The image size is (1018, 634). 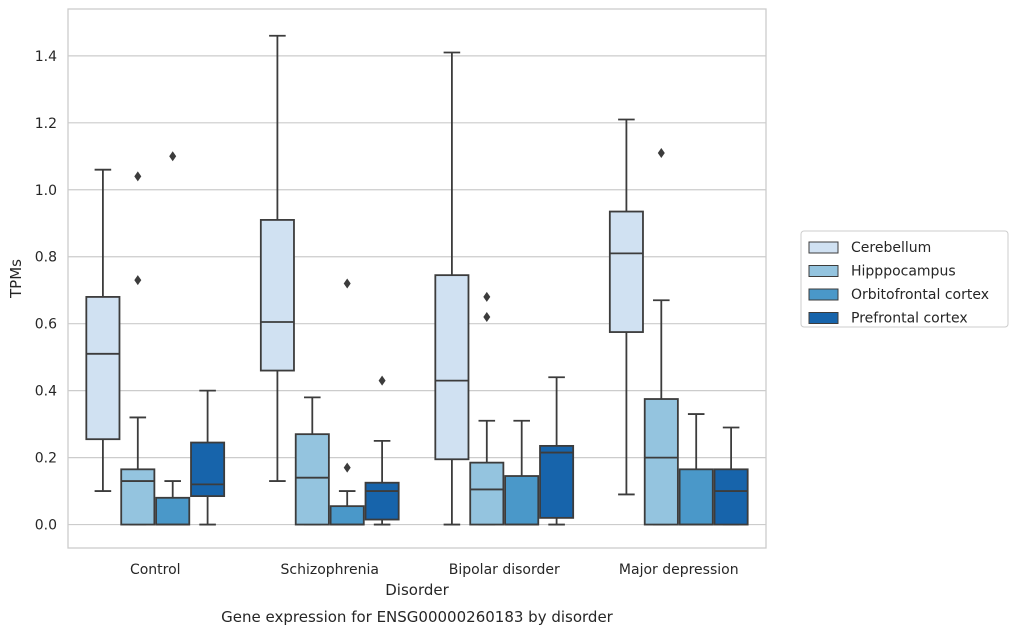 What do you see at coordinates (155, 570) in the screenshot?
I see `x-tick-label: Control` at bounding box center [155, 570].